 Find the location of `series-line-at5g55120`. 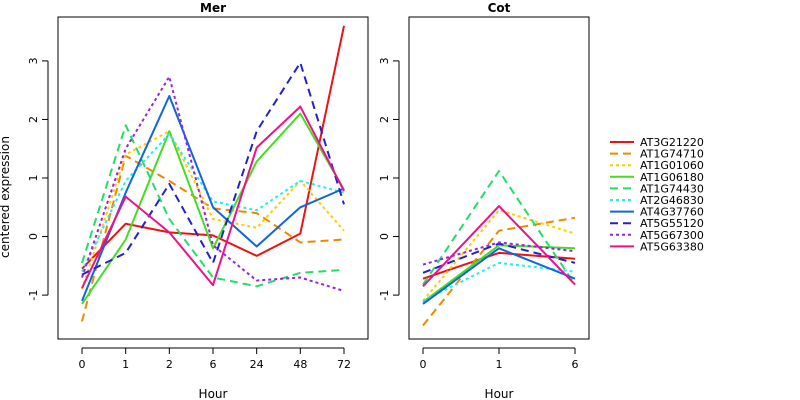

series-line-at5g55120 is located at coordinates (499, 258).